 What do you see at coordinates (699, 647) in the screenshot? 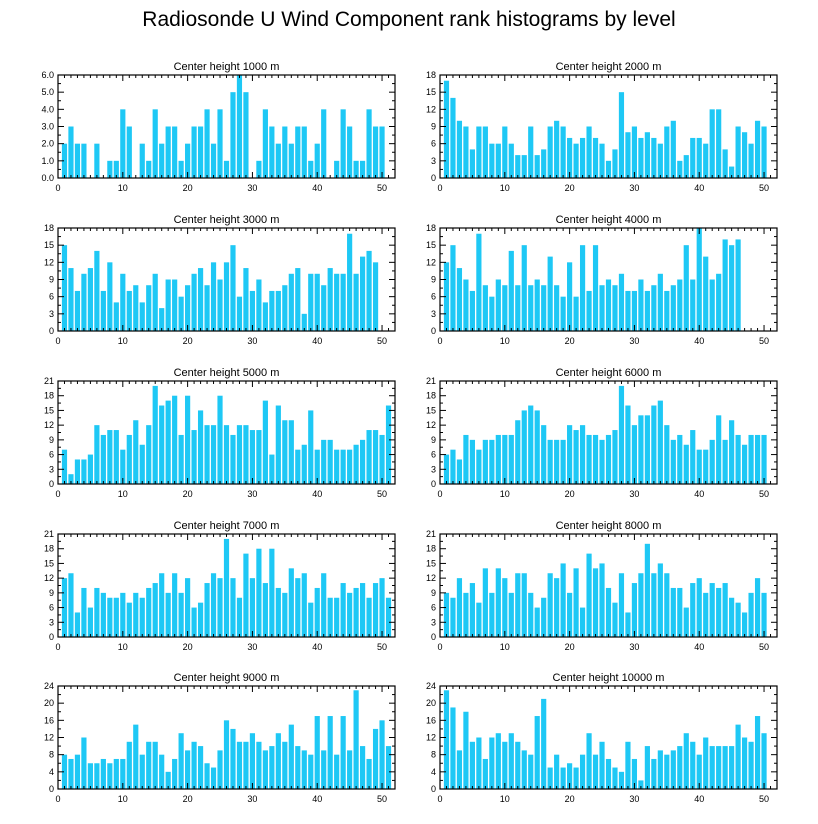
I see `x-tick-label: 40` at bounding box center [699, 647].